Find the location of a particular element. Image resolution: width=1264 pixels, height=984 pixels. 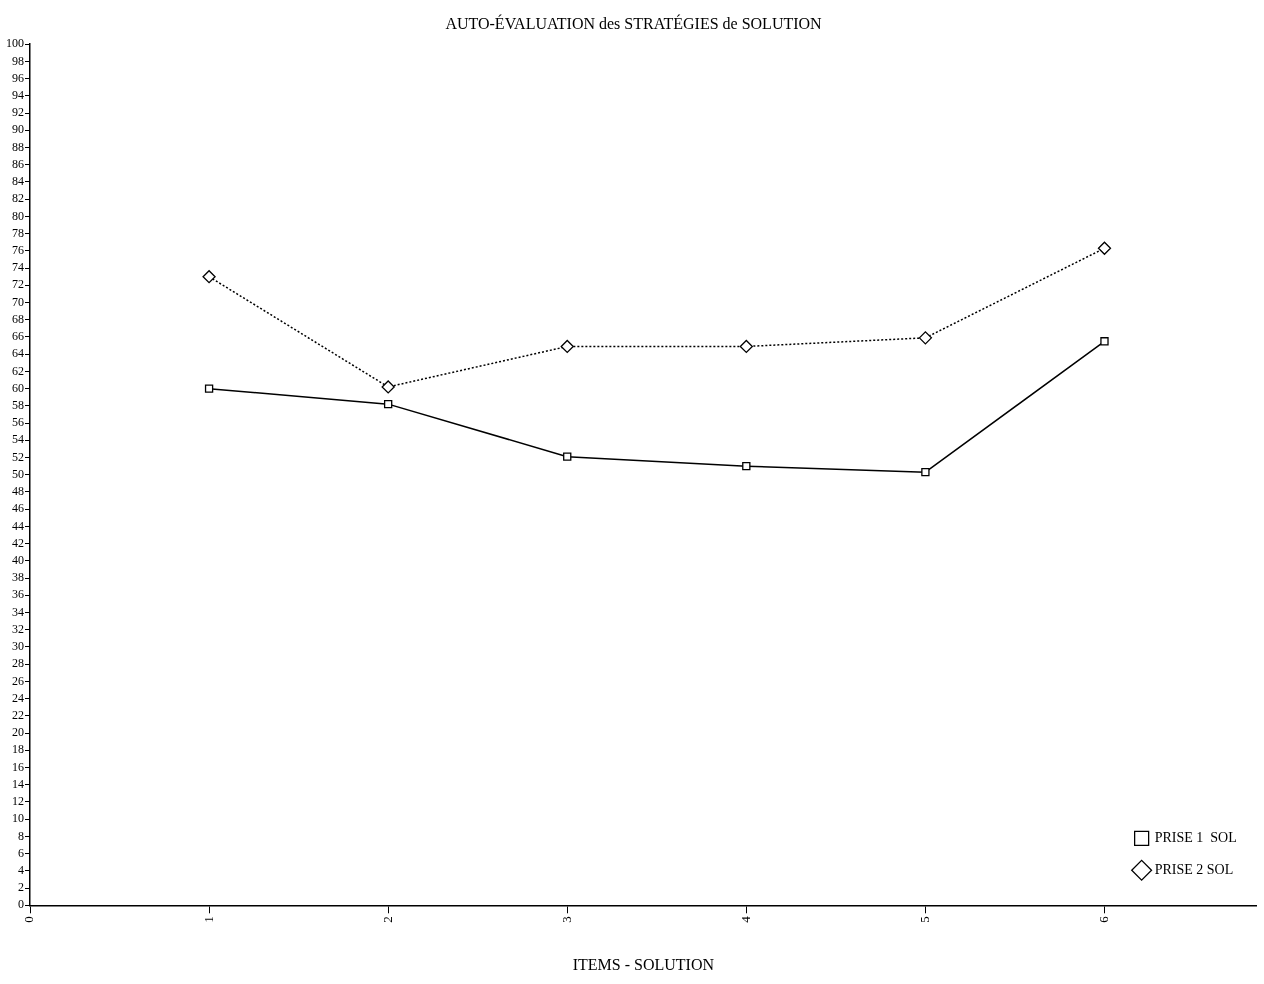

legend-label: PRISE 2 SOL is located at coordinates (1194, 869).